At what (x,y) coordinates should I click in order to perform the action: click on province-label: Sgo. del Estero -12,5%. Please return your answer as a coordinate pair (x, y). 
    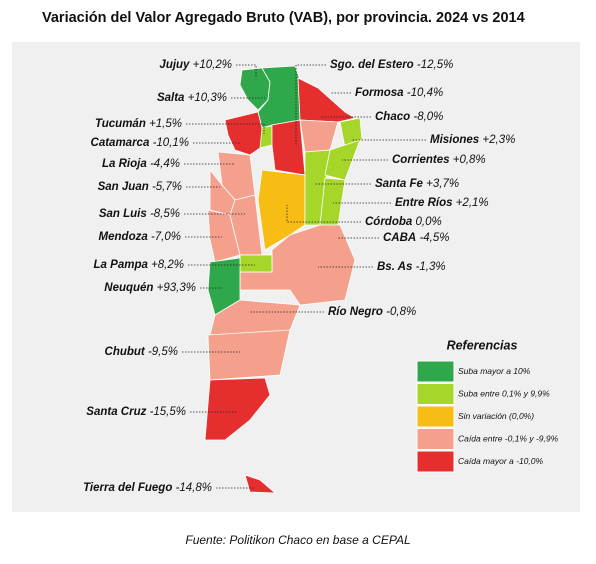
    Looking at the image, I should click on (391, 65).